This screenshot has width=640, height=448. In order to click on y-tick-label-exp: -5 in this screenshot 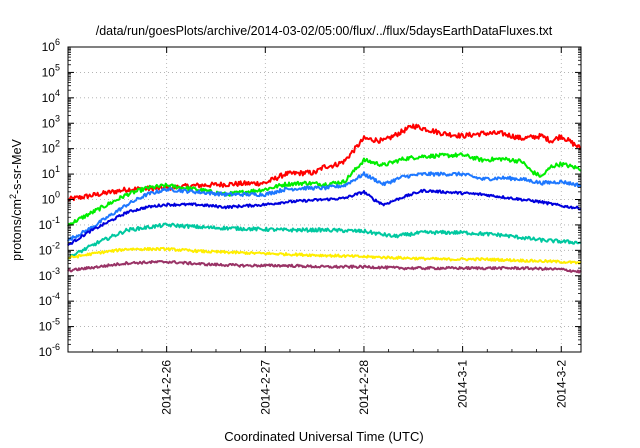, I will do `click(56, 322)`.